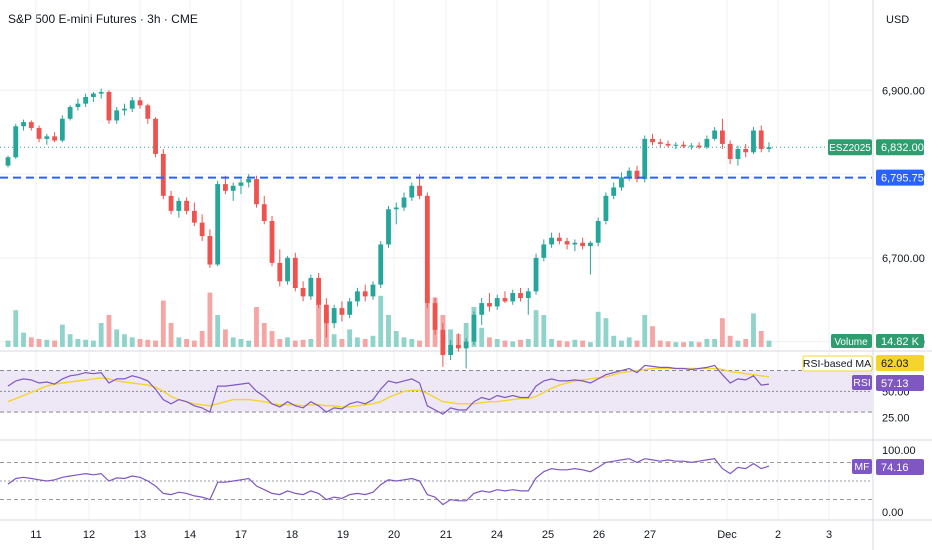  I want to click on rsi-ma-value-tag, so click(900, 363).